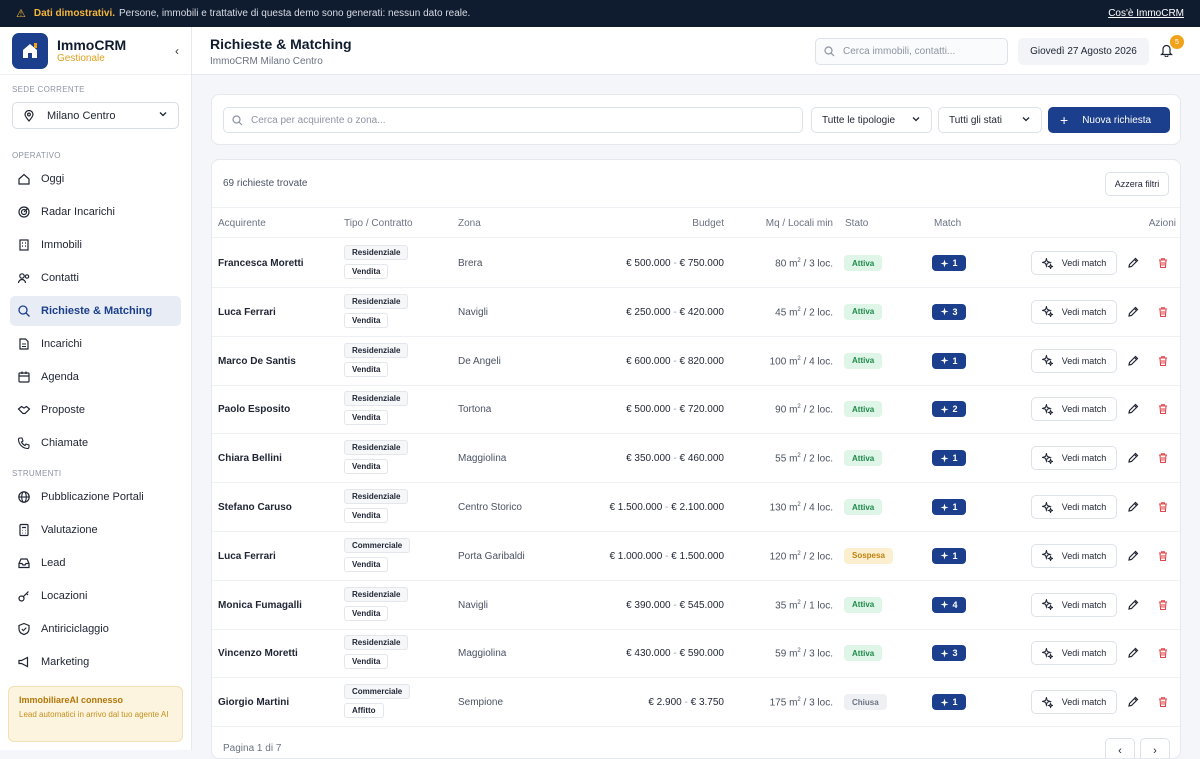  I want to click on sede-select: Milano Centro, so click(95, 115).